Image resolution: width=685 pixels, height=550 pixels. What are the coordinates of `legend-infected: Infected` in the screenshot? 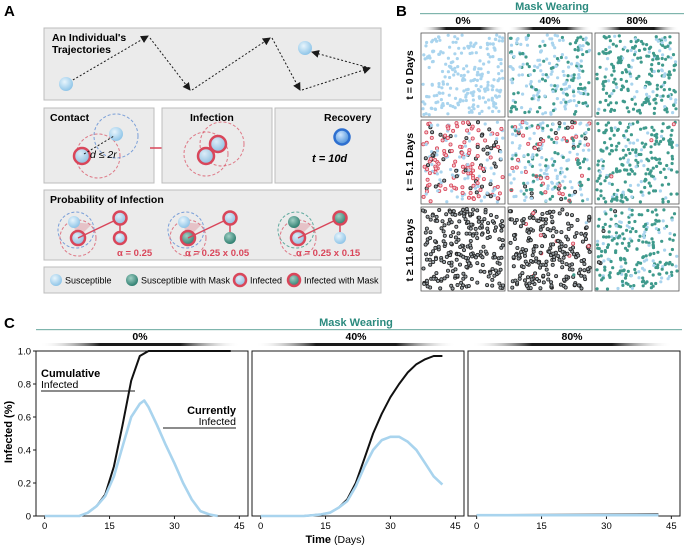 It's located at (266, 281).